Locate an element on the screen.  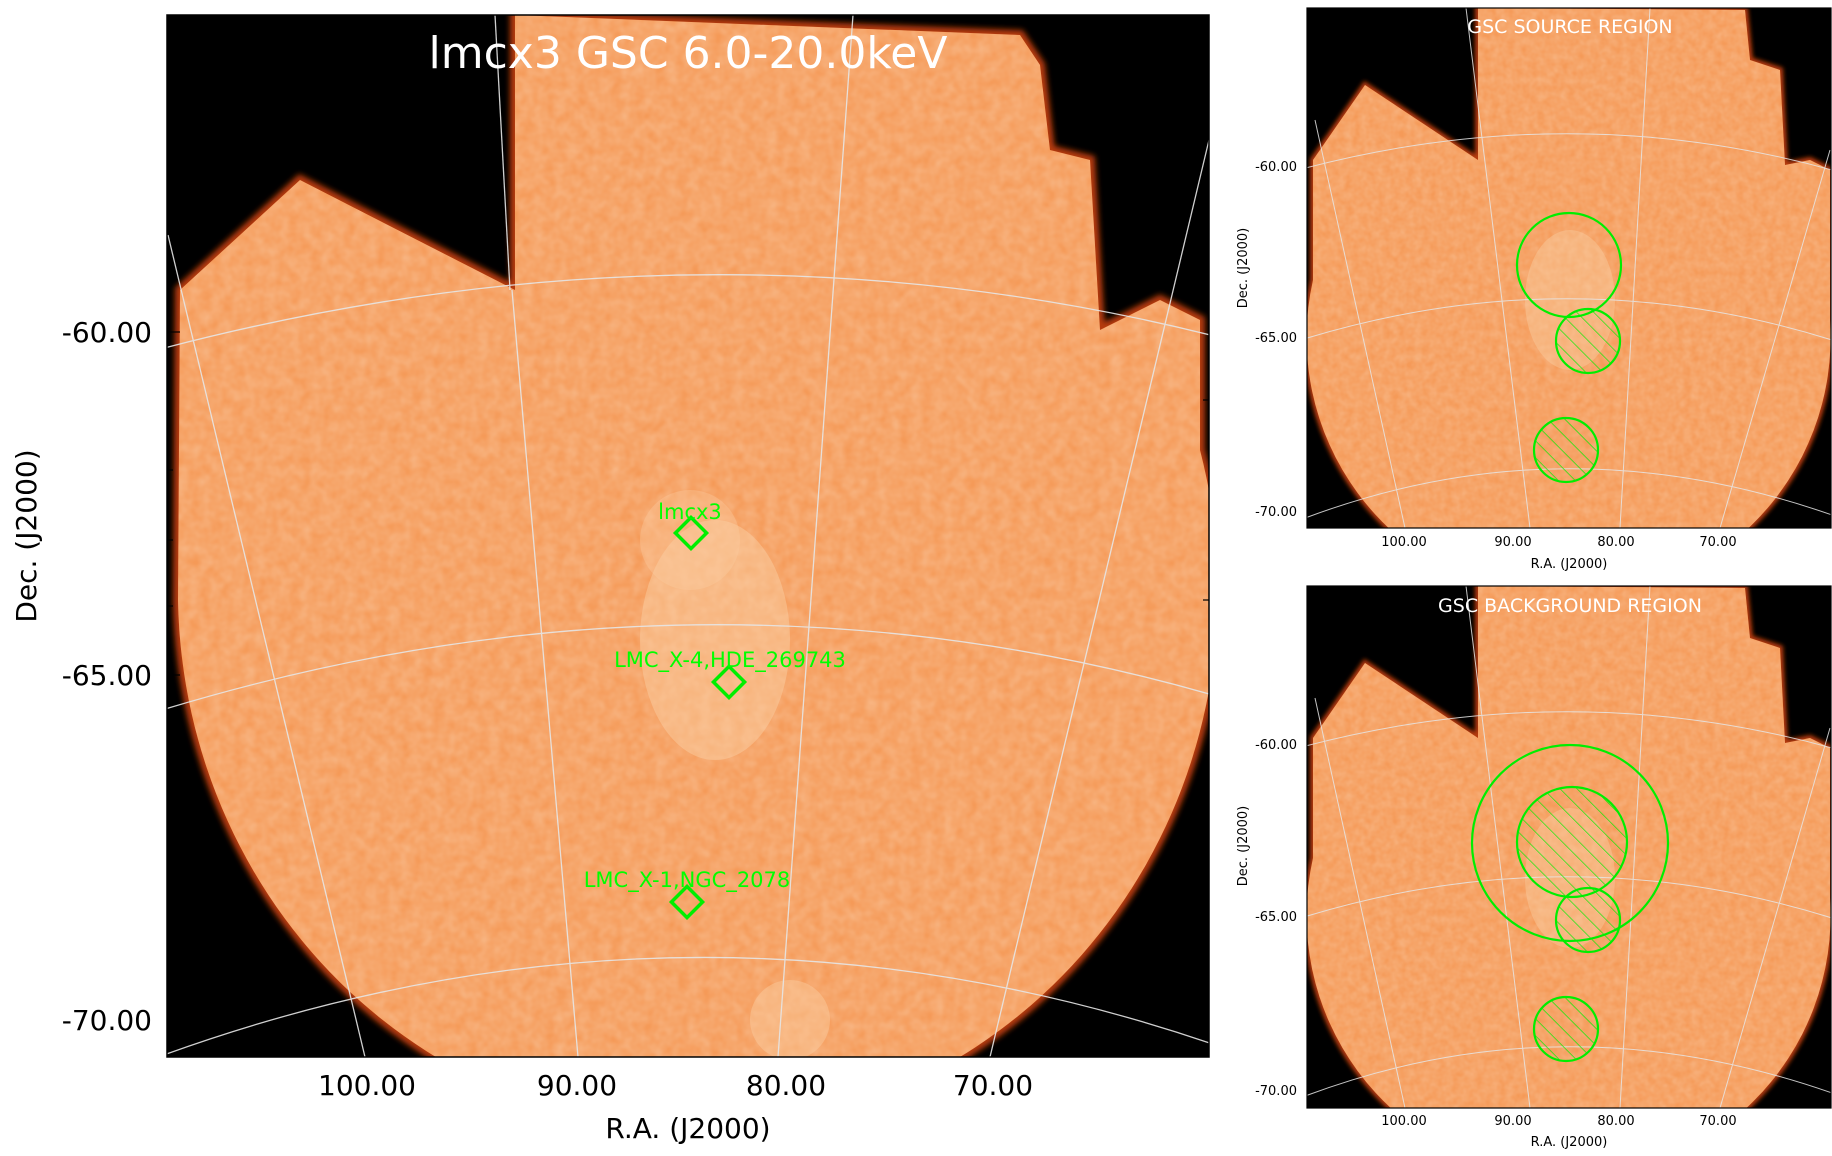
source-panel-title: GSC SOURCE REGION is located at coordinates (1569, 27).